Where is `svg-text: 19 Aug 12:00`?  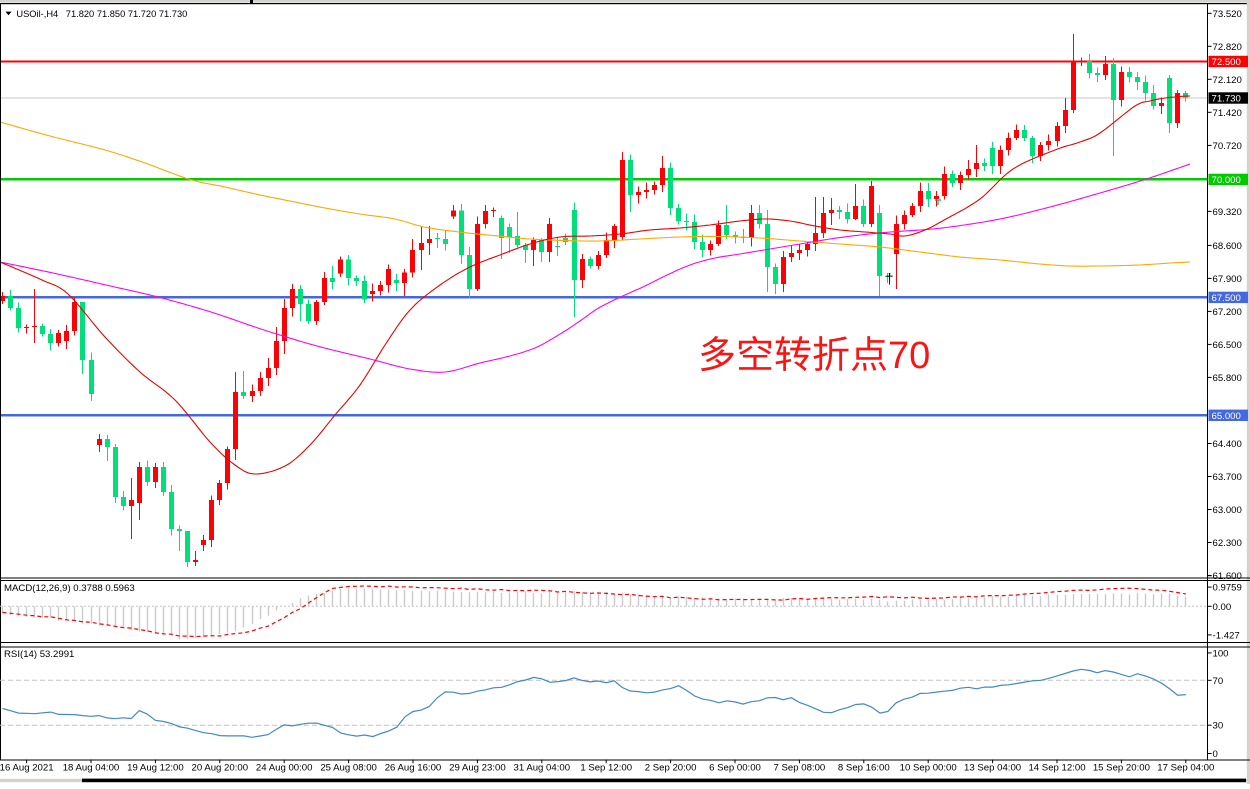 svg-text: 19 Aug 12:00 is located at coordinates (155, 767).